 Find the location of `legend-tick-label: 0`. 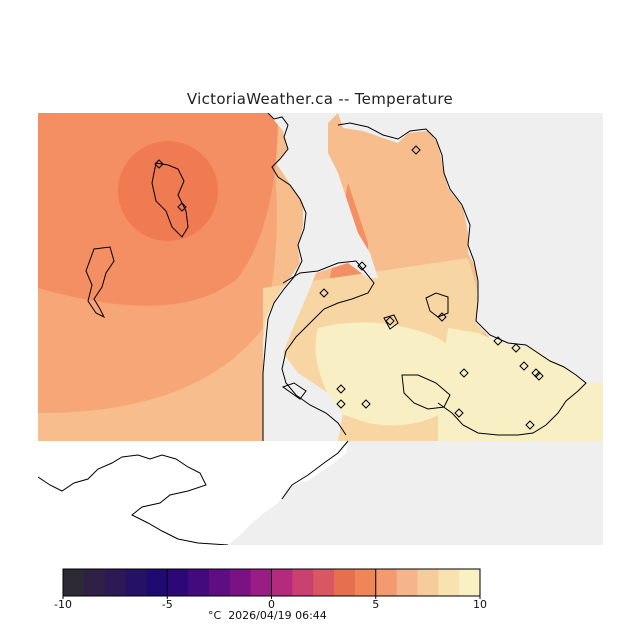

legend-tick-label: 0 is located at coordinates (271, 604).